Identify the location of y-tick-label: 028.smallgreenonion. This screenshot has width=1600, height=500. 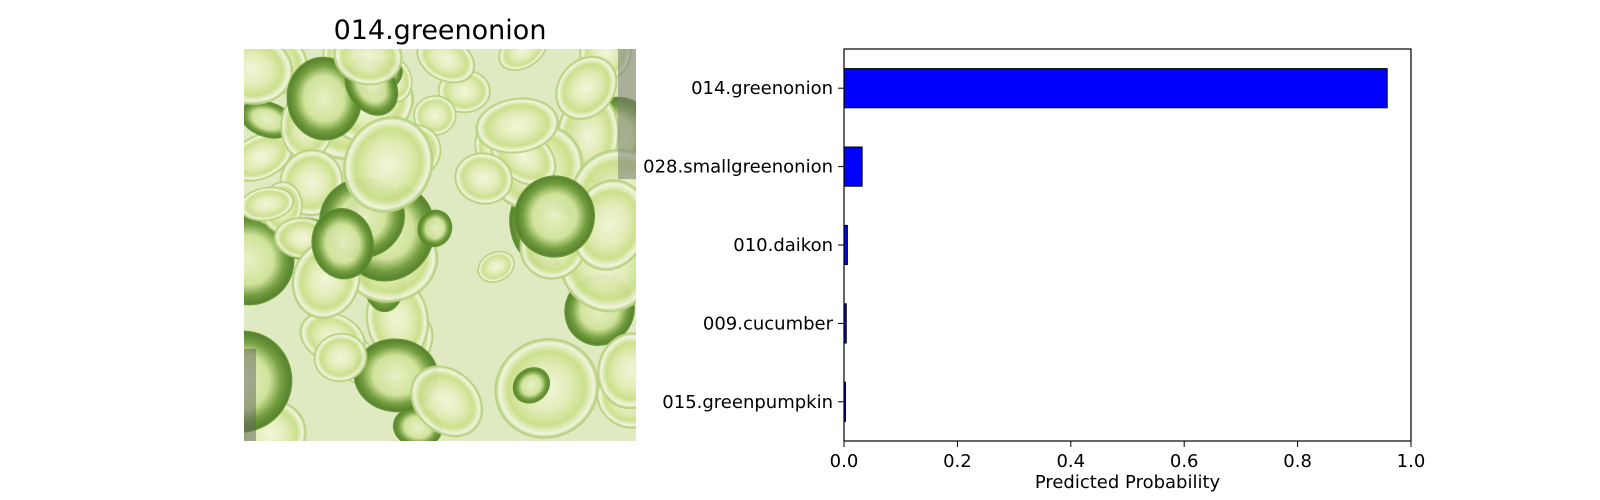
(738, 167).